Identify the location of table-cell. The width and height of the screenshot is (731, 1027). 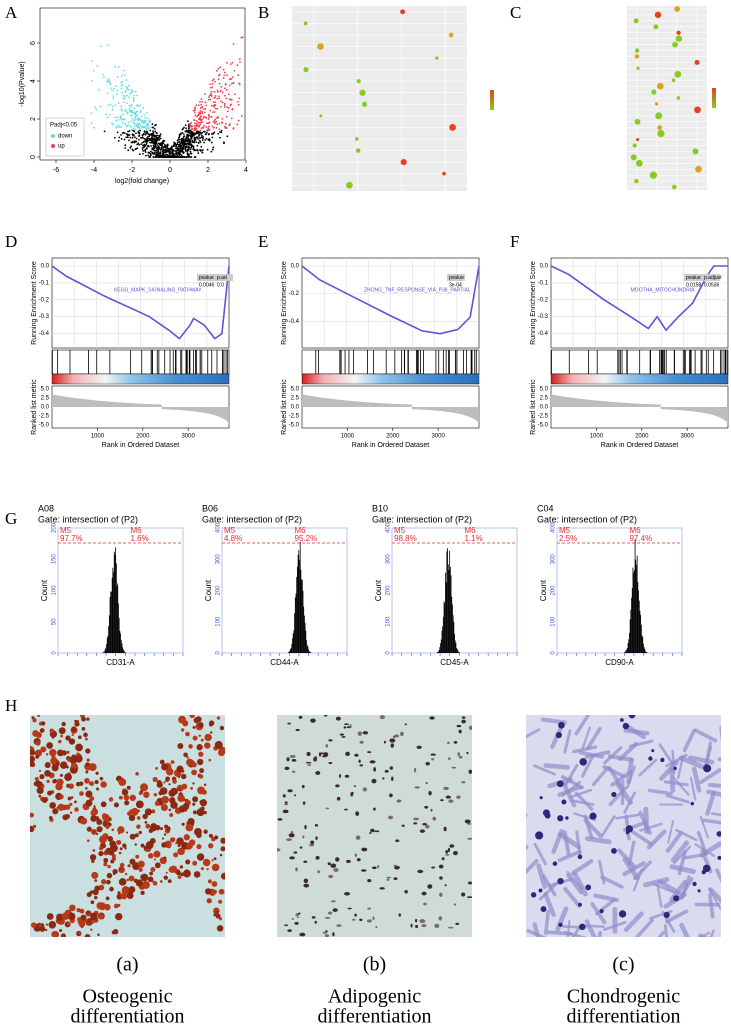
(456, 277).